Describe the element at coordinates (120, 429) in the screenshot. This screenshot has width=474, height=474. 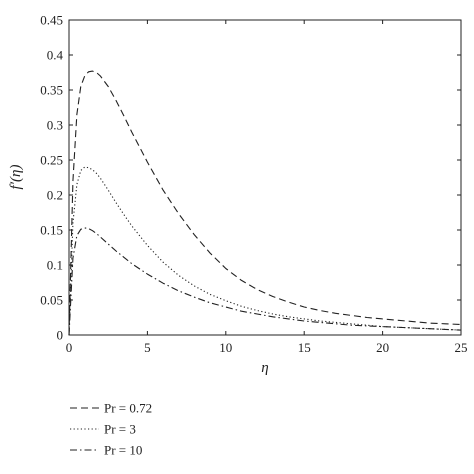
I see `legend-label-2: Pr = 3` at that location.